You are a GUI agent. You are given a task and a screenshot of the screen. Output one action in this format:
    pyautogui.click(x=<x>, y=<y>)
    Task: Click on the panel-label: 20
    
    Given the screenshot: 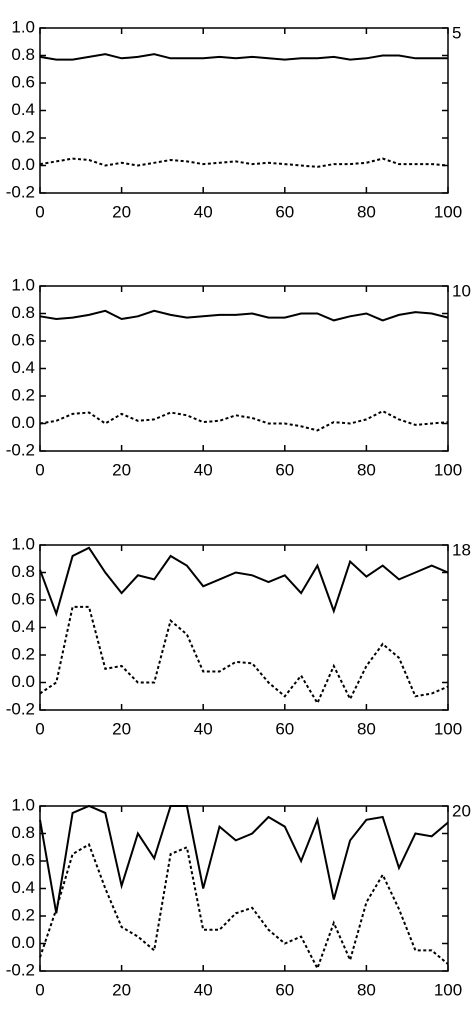 What is the action you would take?
    pyautogui.click(x=461, y=810)
    